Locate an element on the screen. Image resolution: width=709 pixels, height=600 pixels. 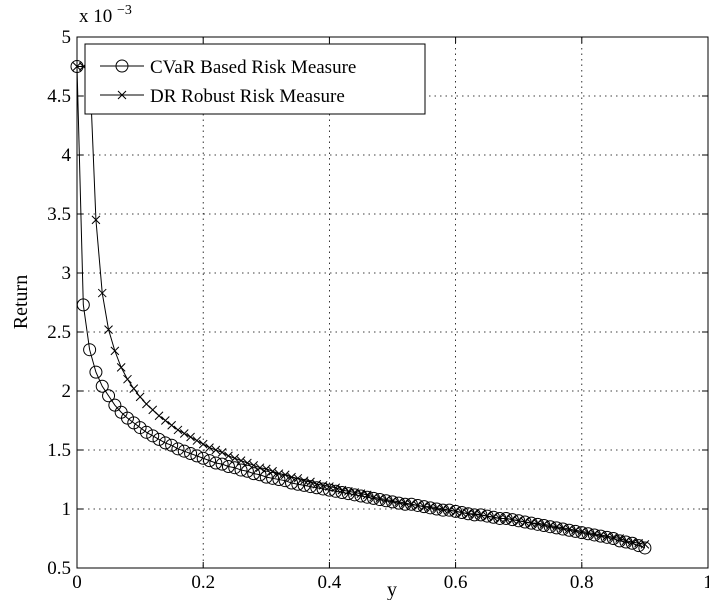
legend-marker-cross is located at coordinates (122, 95).